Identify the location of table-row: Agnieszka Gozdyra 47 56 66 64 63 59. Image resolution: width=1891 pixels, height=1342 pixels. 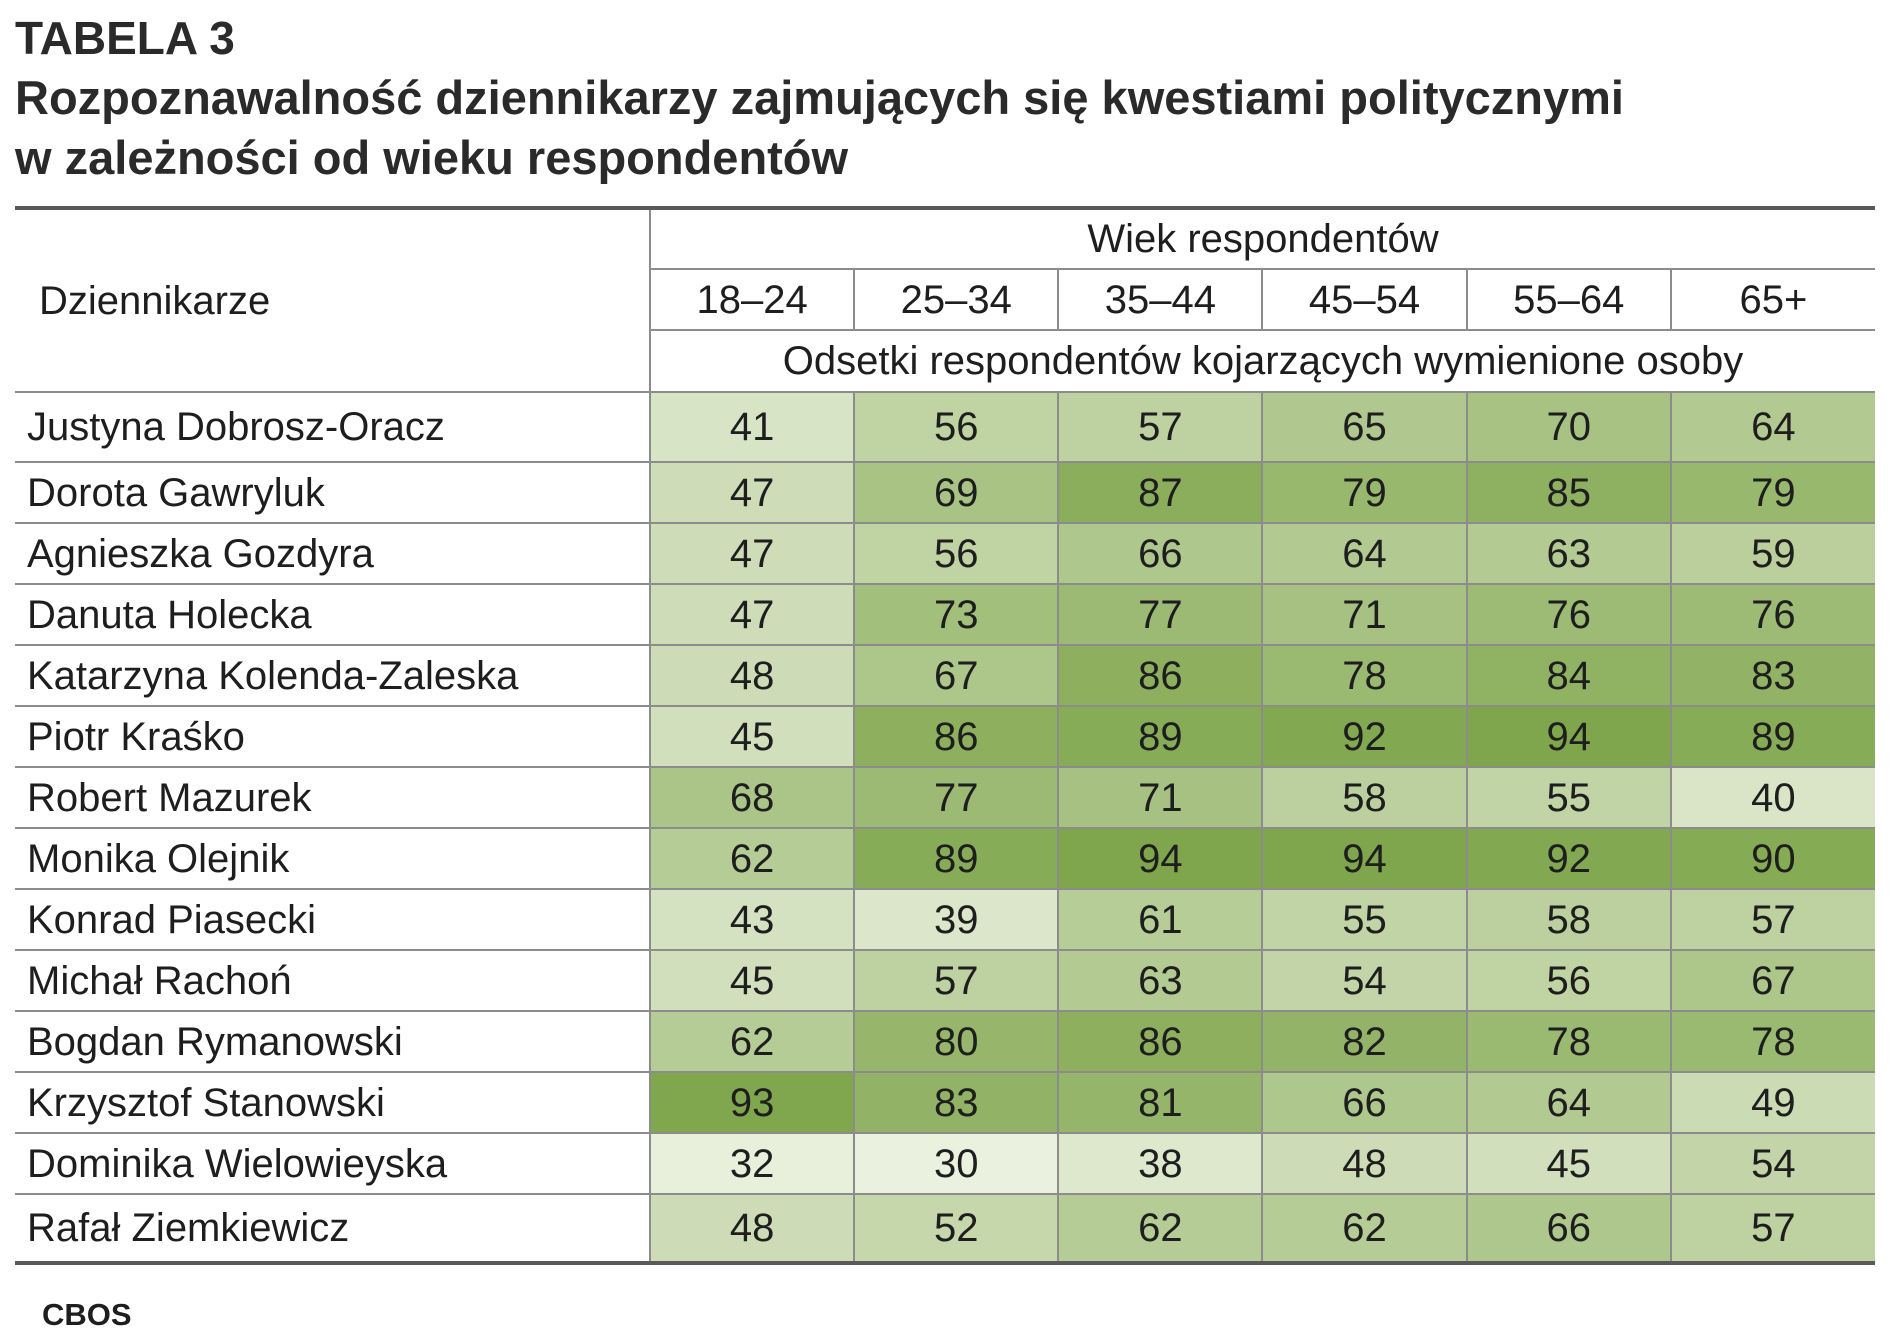
(945, 554).